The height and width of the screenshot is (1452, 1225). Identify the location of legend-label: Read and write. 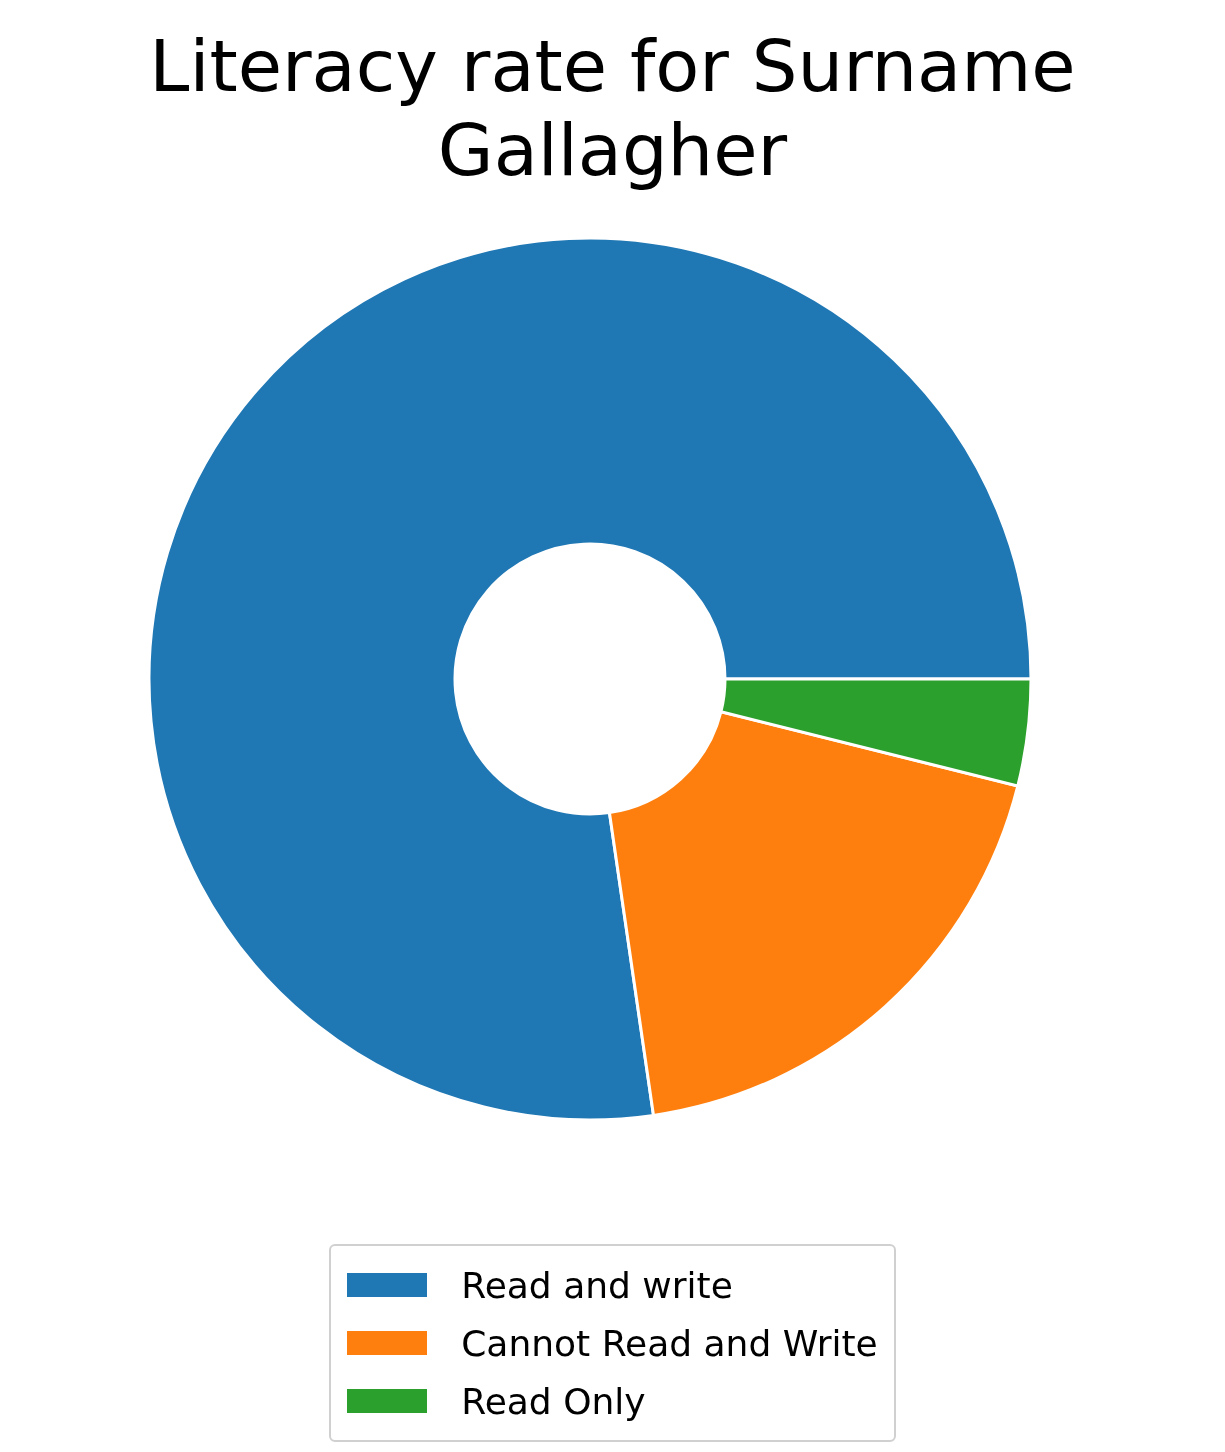
(597, 1285).